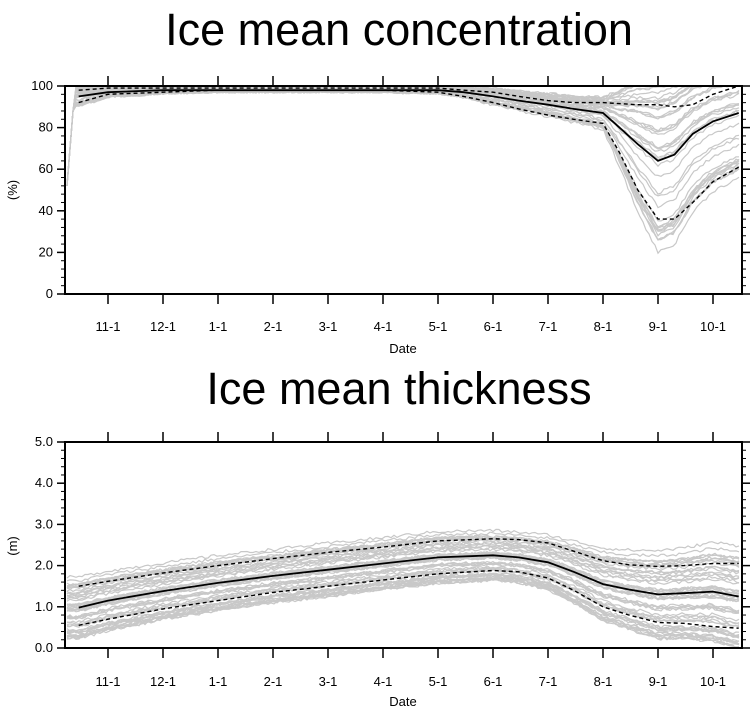  What do you see at coordinates (42, 85) in the screenshot?
I see `y-tick-label: 100` at bounding box center [42, 85].